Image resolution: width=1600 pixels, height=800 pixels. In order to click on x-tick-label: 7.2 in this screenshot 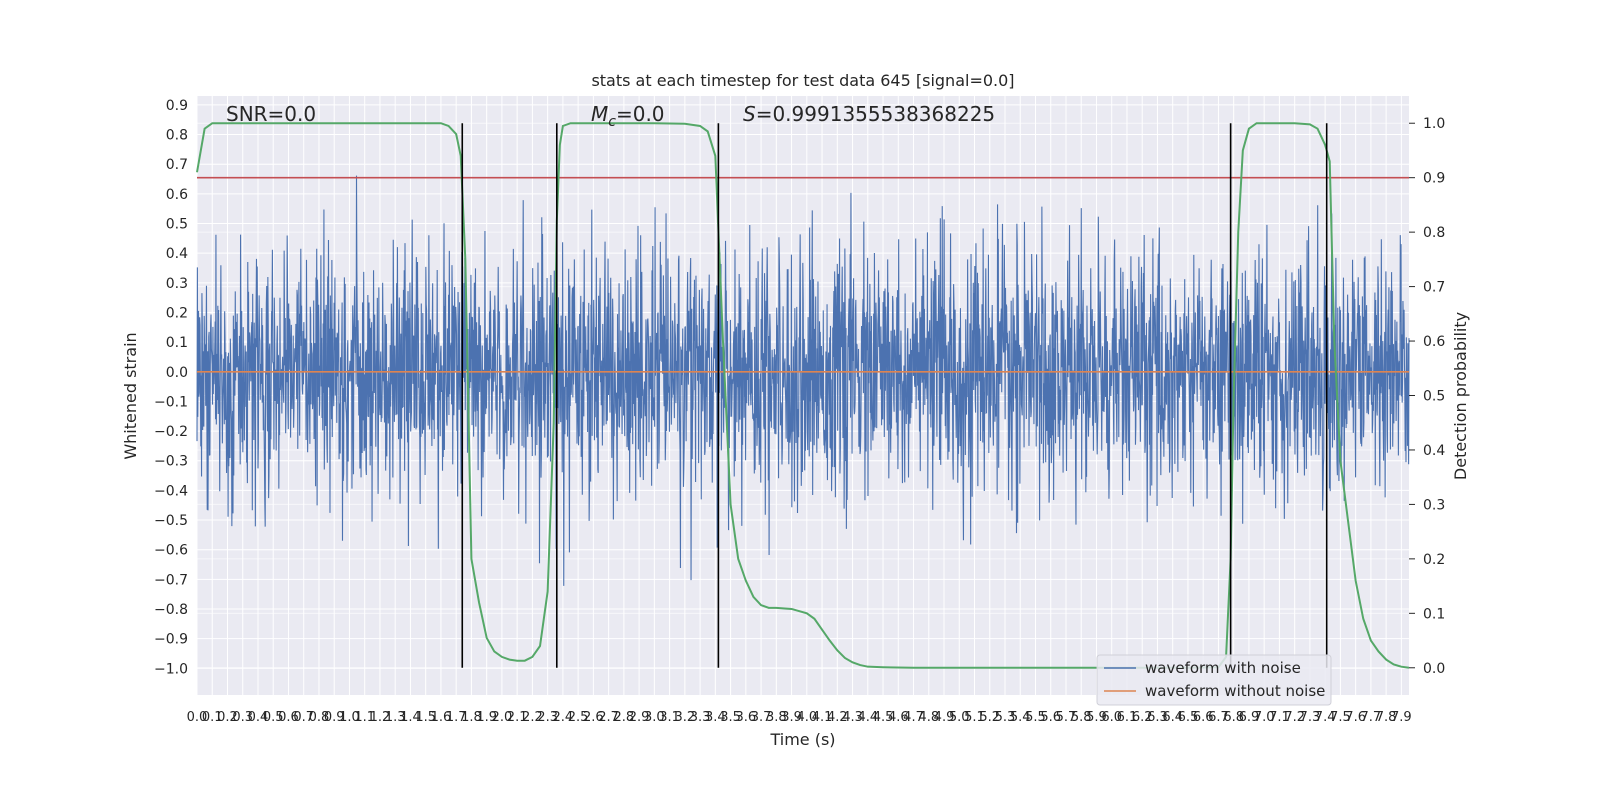, I will do `click(1294, 717)`.